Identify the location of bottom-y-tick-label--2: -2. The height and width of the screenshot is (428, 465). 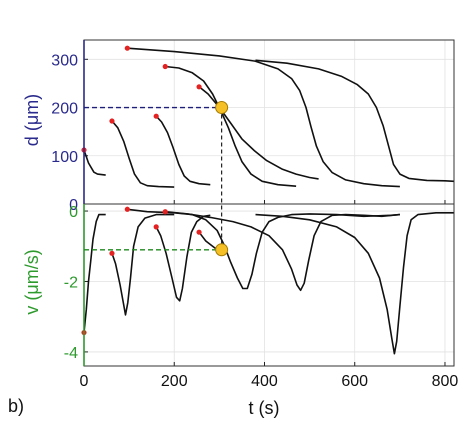
(71, 282).